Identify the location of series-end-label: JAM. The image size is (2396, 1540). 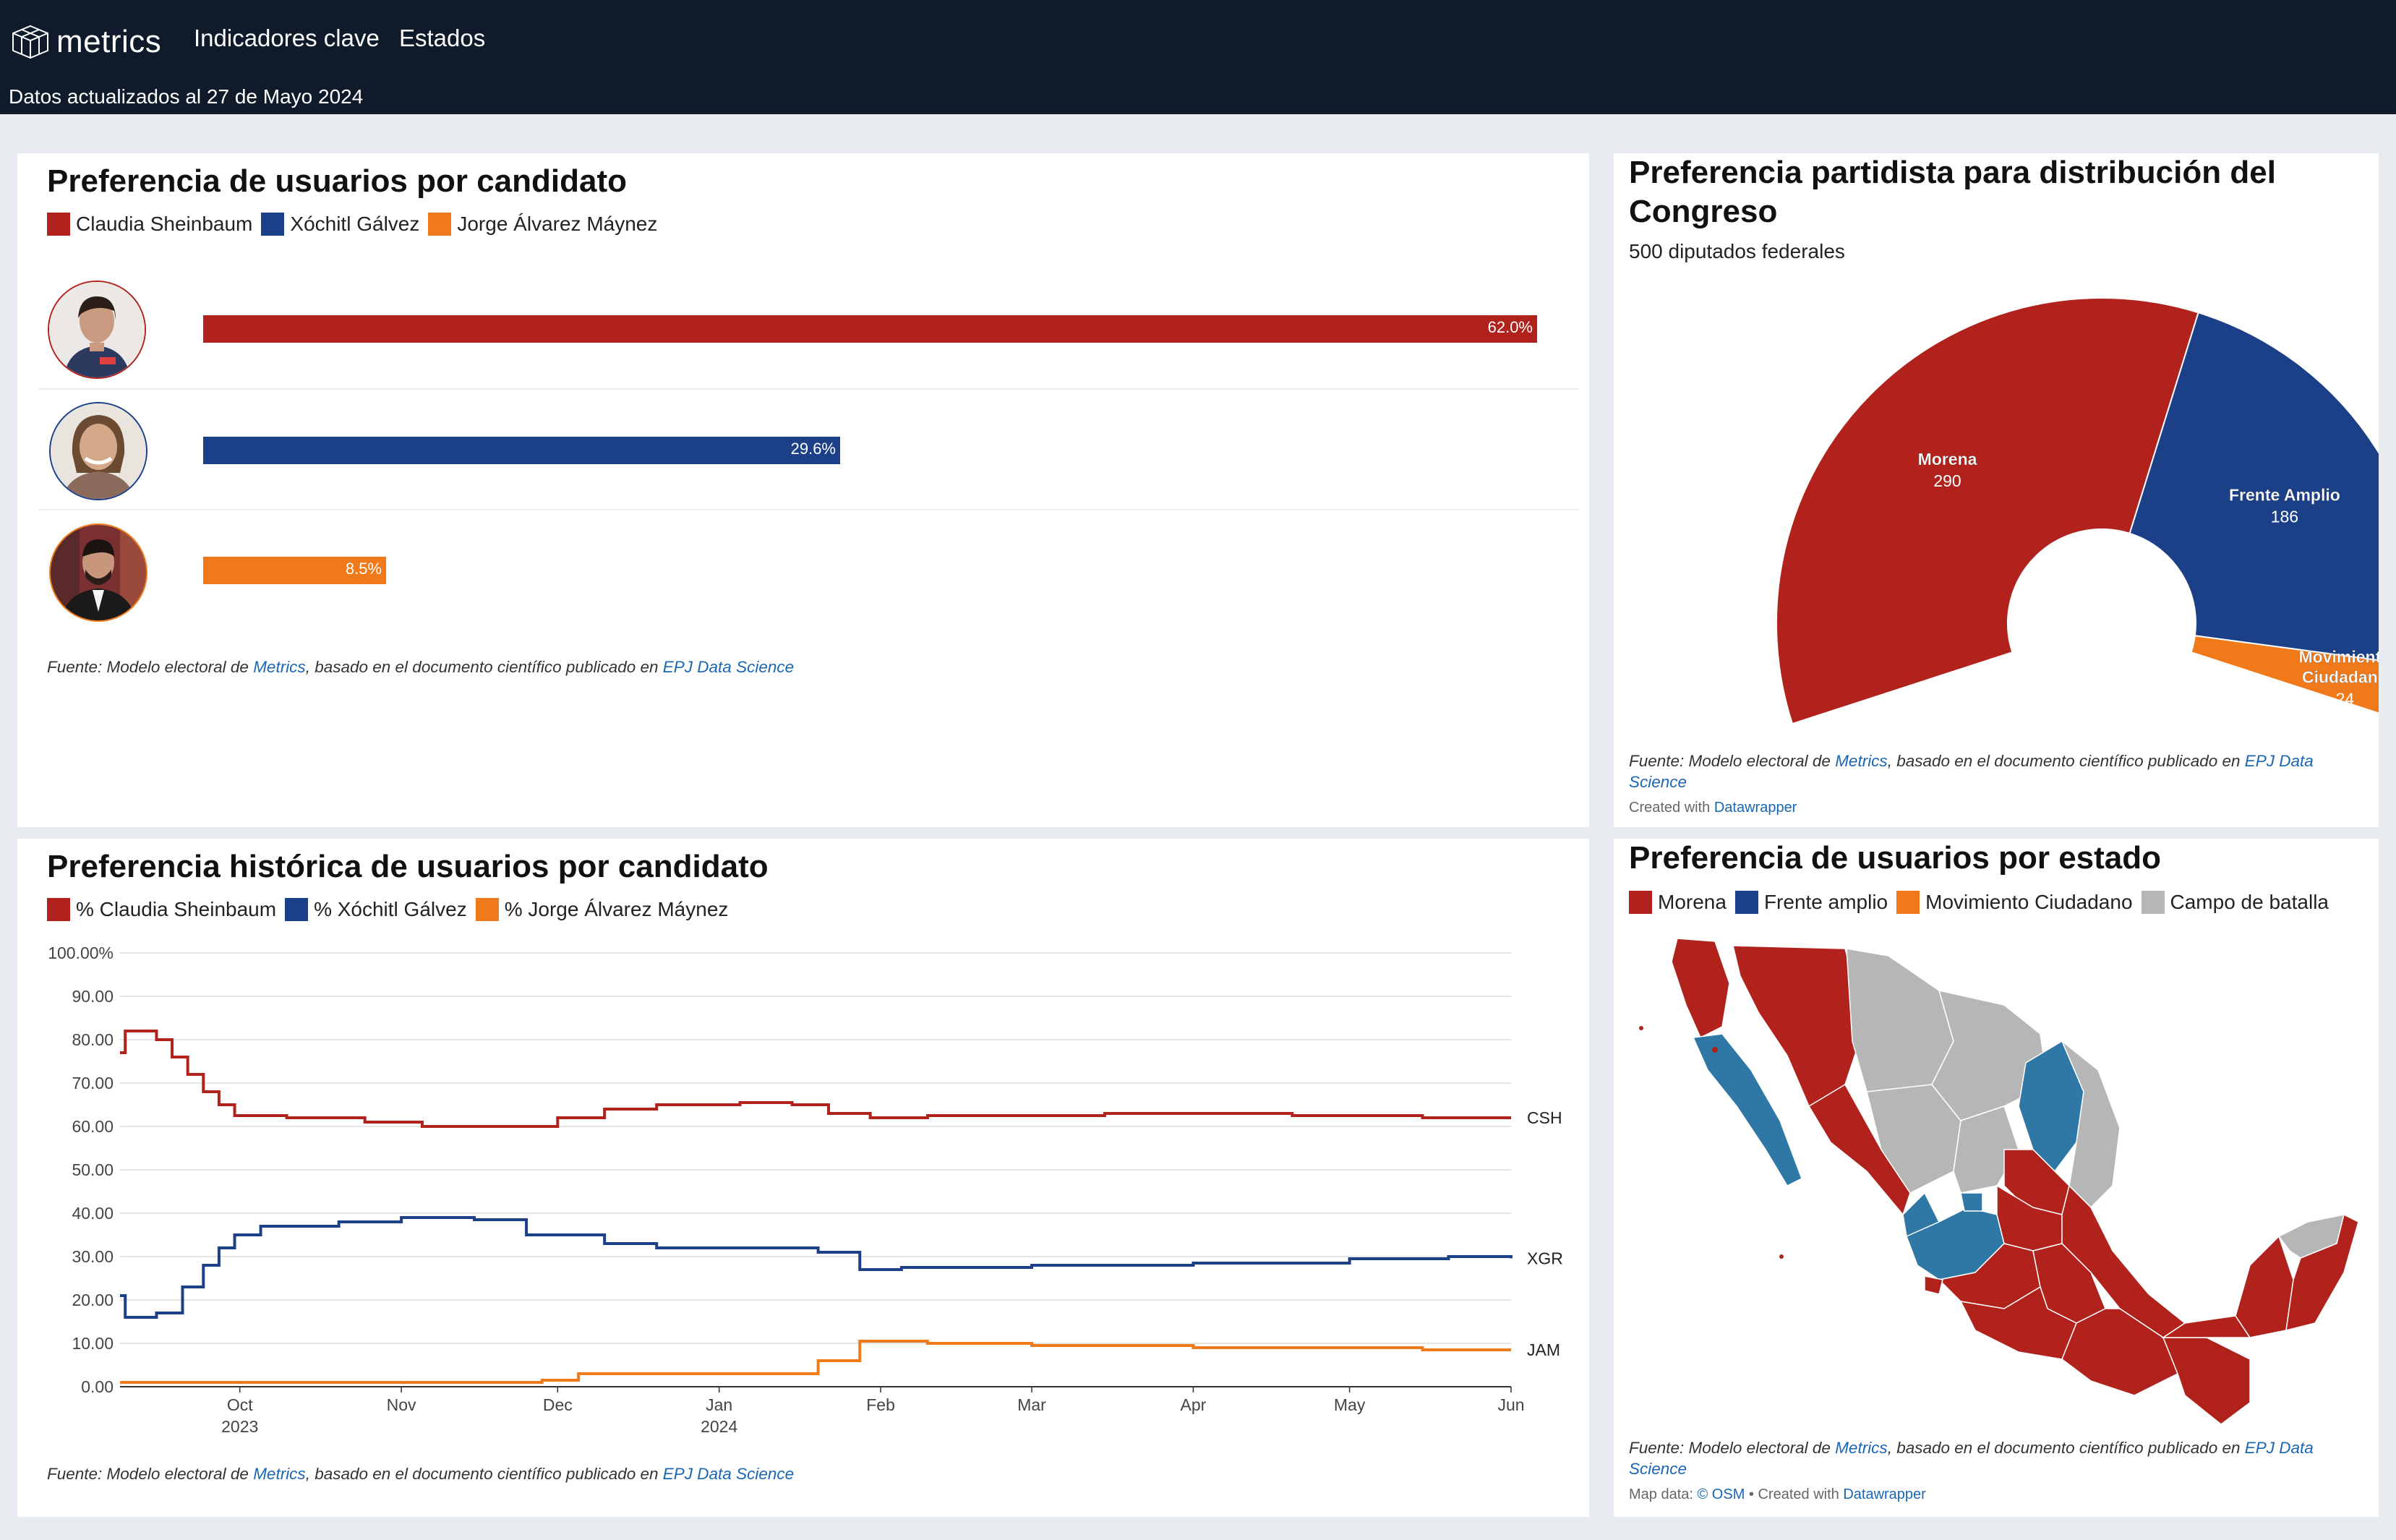
(1543, 1349).